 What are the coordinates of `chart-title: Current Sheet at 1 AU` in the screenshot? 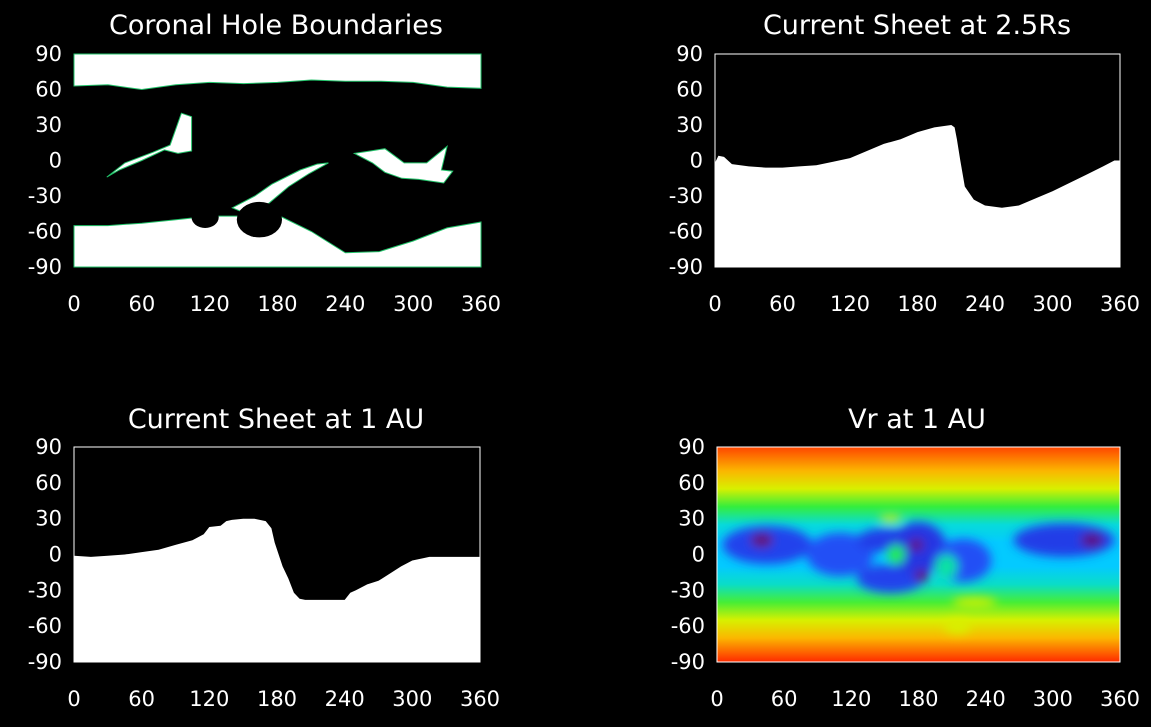 It's located at (276, 419).